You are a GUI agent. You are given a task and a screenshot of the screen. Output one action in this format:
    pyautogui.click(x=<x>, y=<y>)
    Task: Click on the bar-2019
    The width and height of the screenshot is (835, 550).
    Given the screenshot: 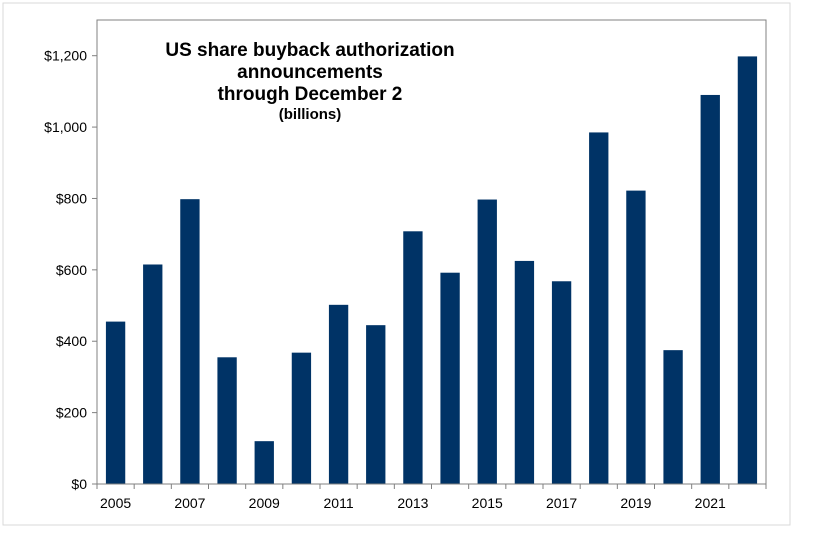 What is the action you would take?
    pyautogui.click(x=636, y=337)
    